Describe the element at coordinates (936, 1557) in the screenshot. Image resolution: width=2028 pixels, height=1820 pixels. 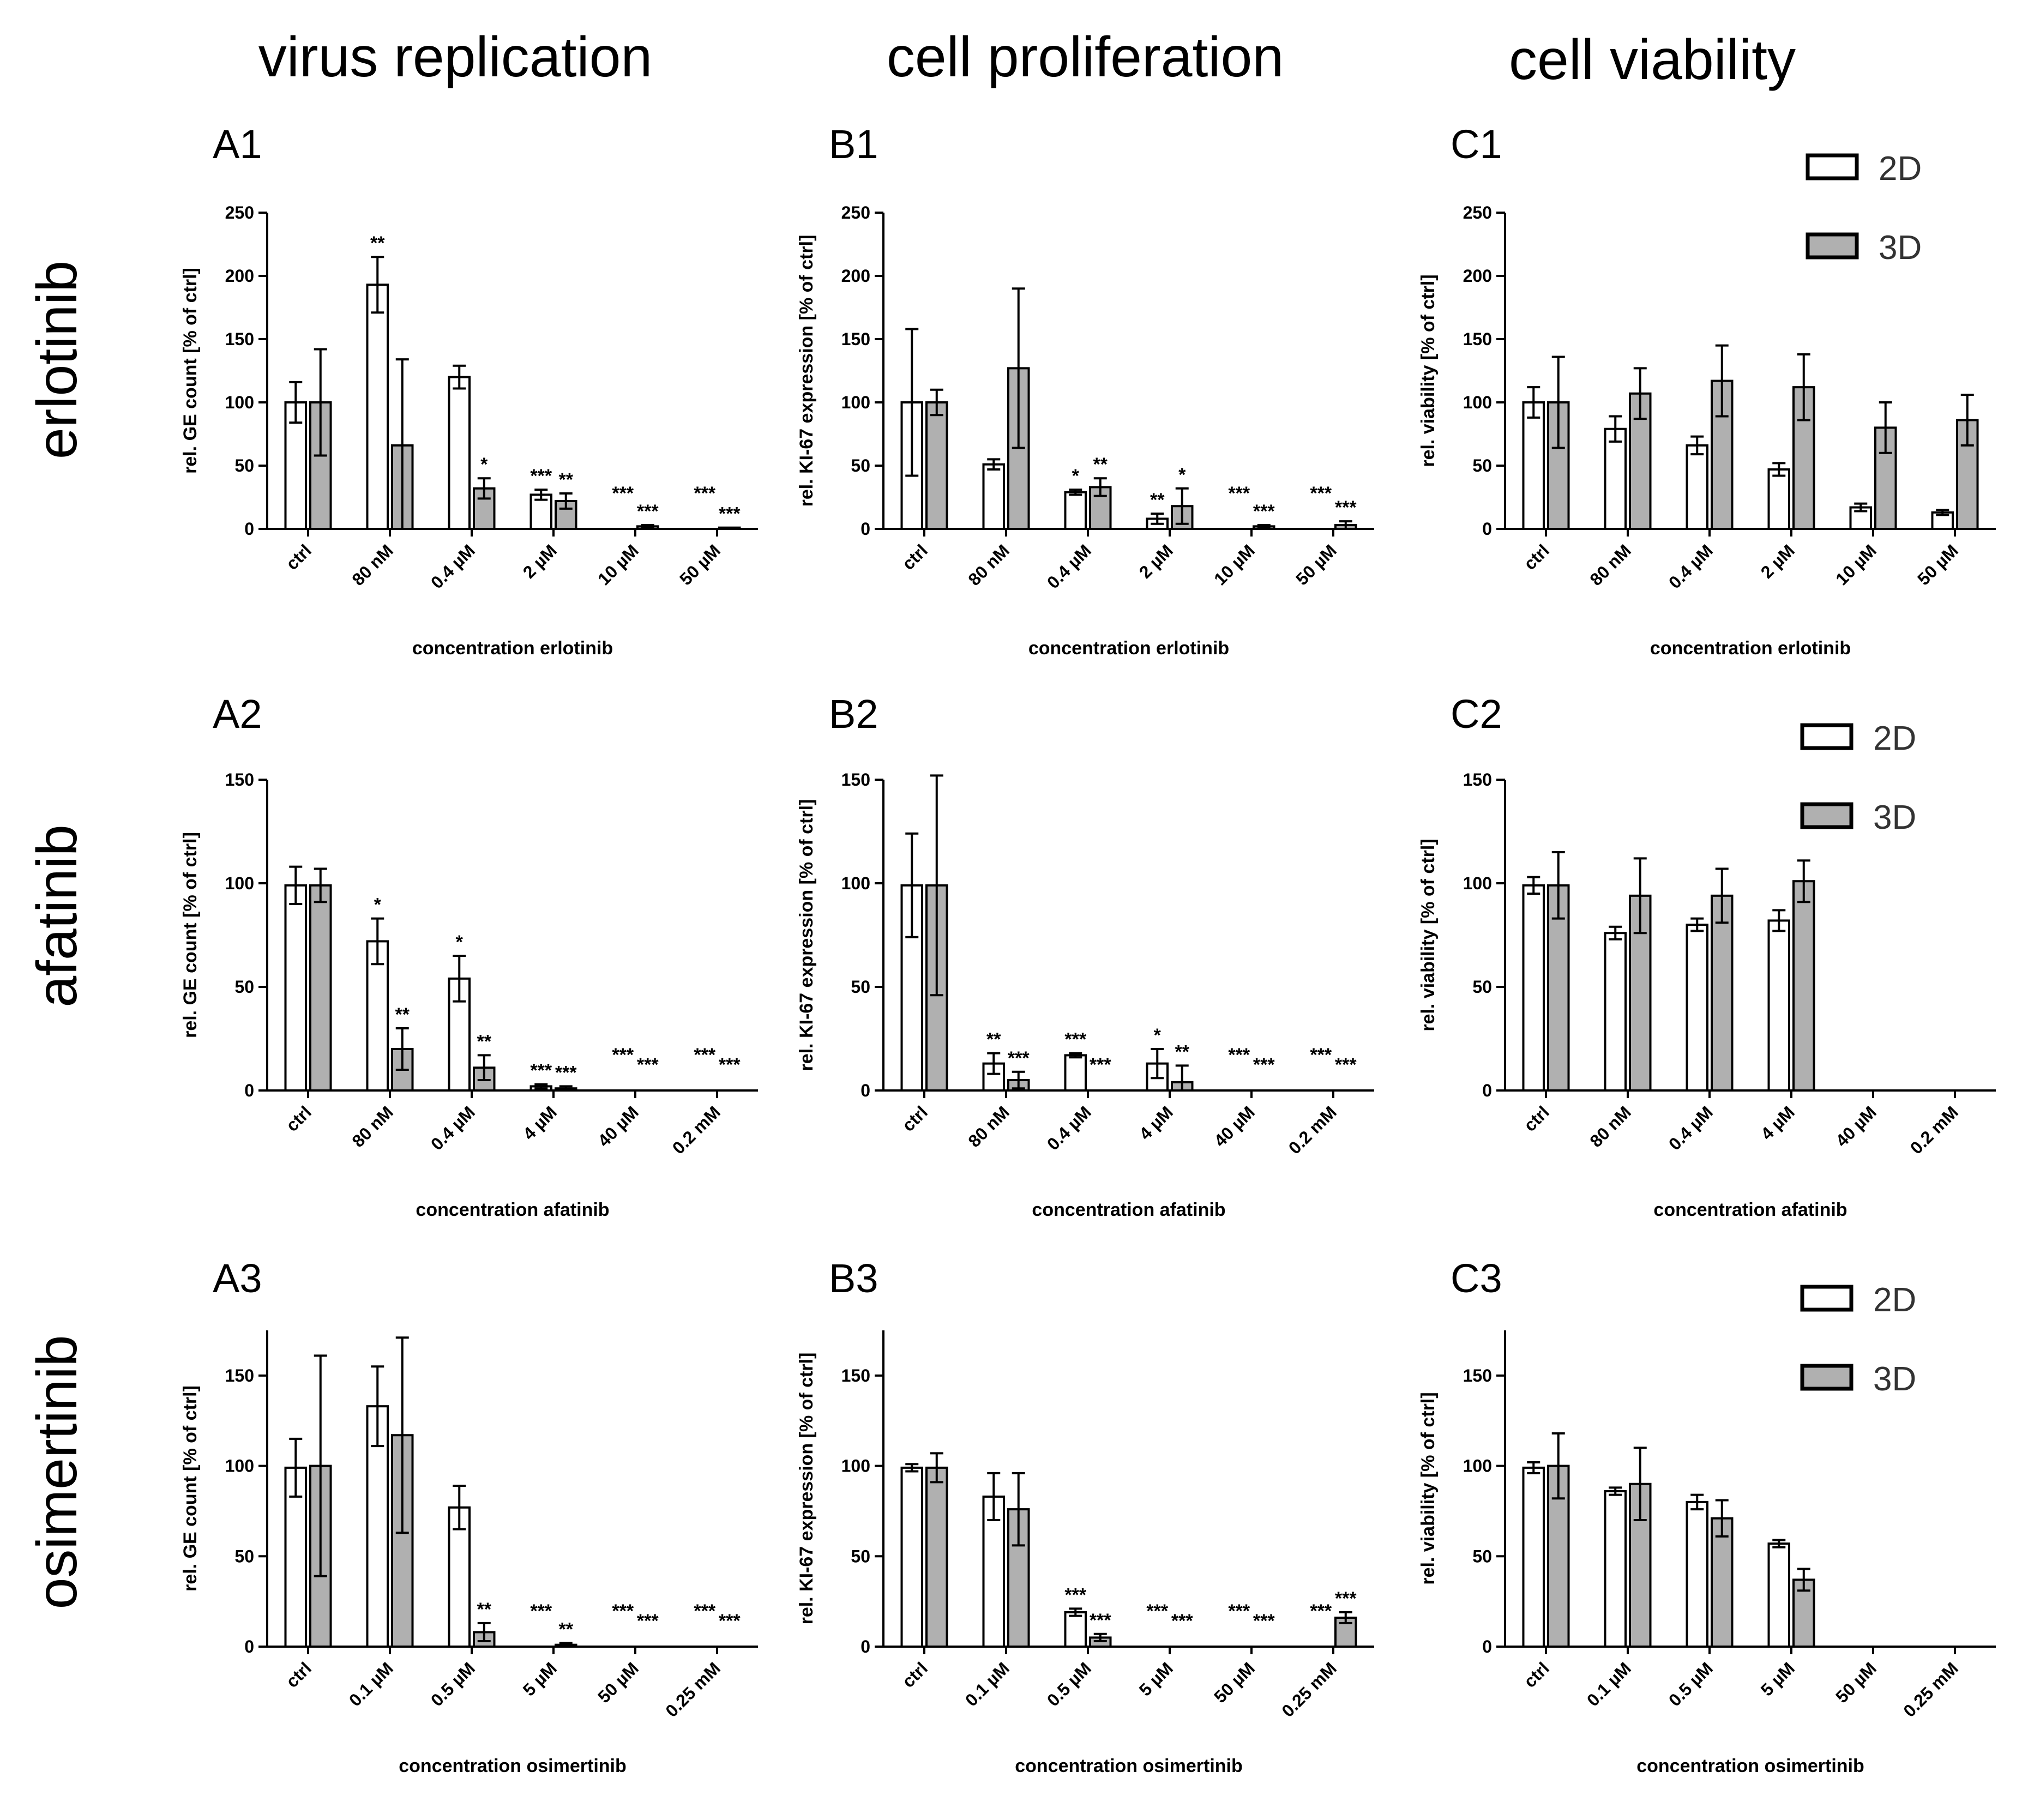
I see `bar-3d` at that location.